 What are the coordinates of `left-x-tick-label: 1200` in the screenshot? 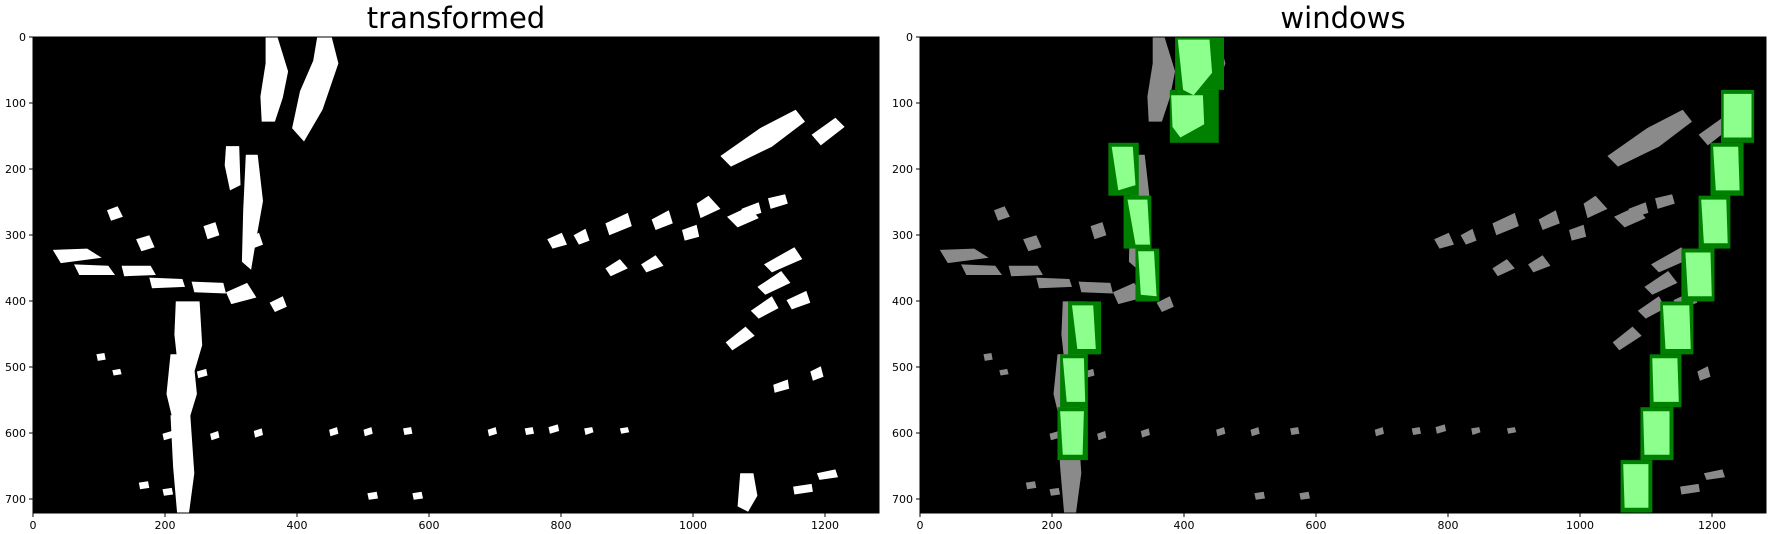 It's located at (825, 525).